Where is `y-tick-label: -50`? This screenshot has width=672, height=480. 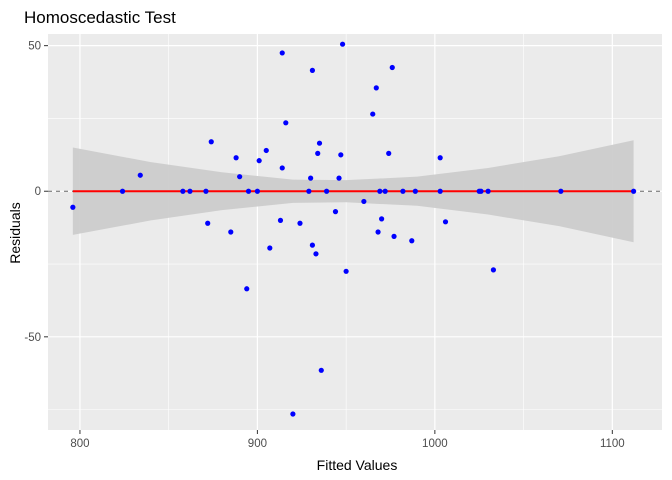 y-tick-label: -50 is located at coordinates (32, 338).